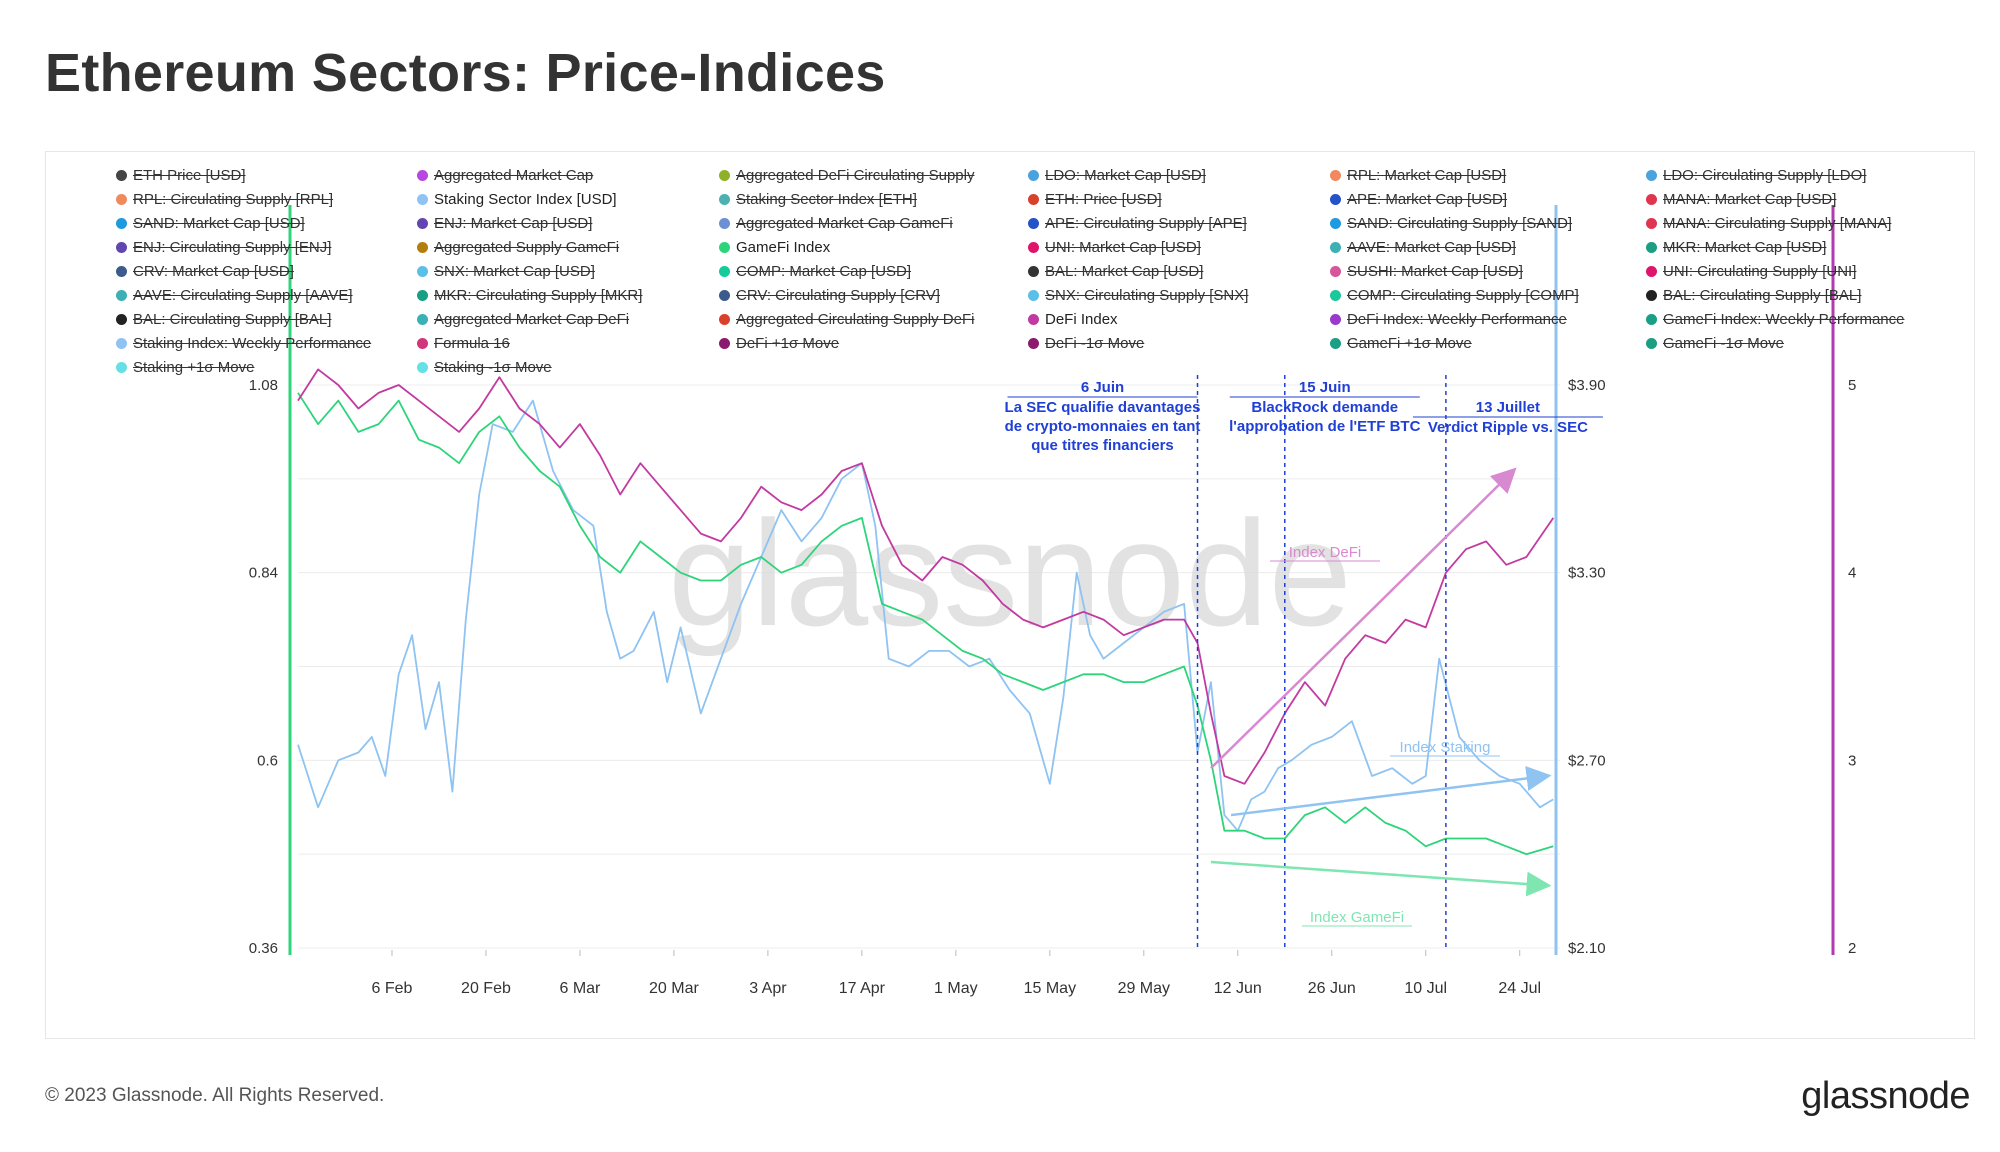 This screenshot has height=1152, width=2000. What do you see at coordinates (1325, 387) in the screenshot?
I see `event-title: 15 Juin` at bounding box center [1325, 387].